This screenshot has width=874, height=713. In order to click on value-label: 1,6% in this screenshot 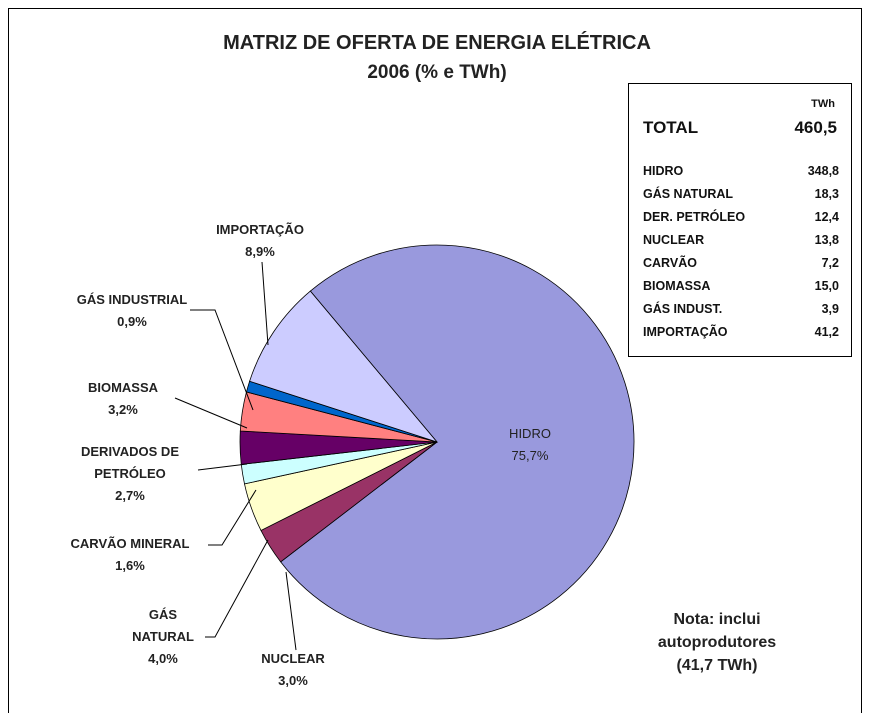, I will do `click(130, 565)`.